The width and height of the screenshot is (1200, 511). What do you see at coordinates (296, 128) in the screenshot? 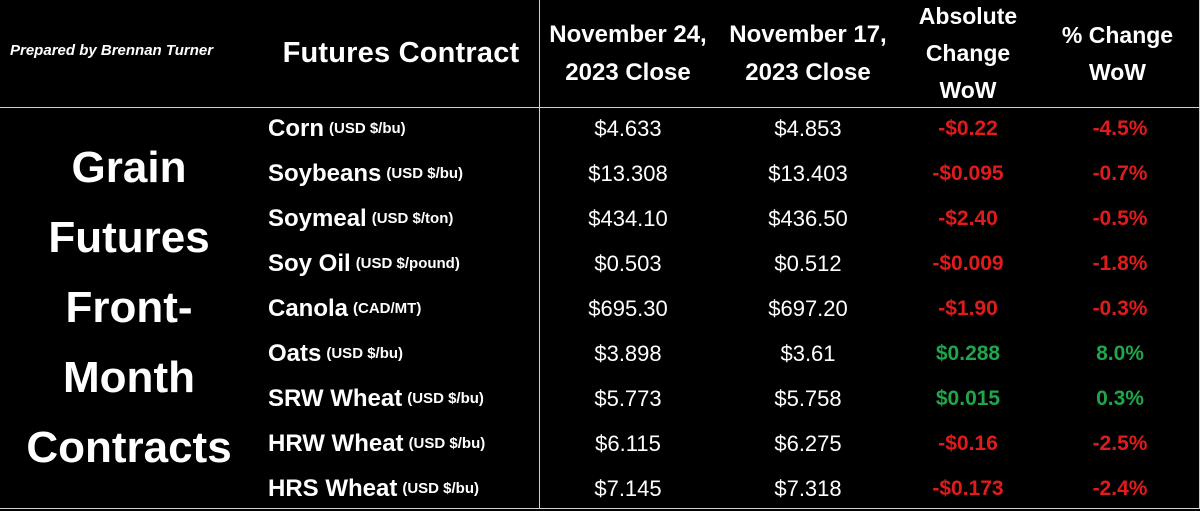
I see `contract-name-label: Corn` at bounding box center [296, 128].